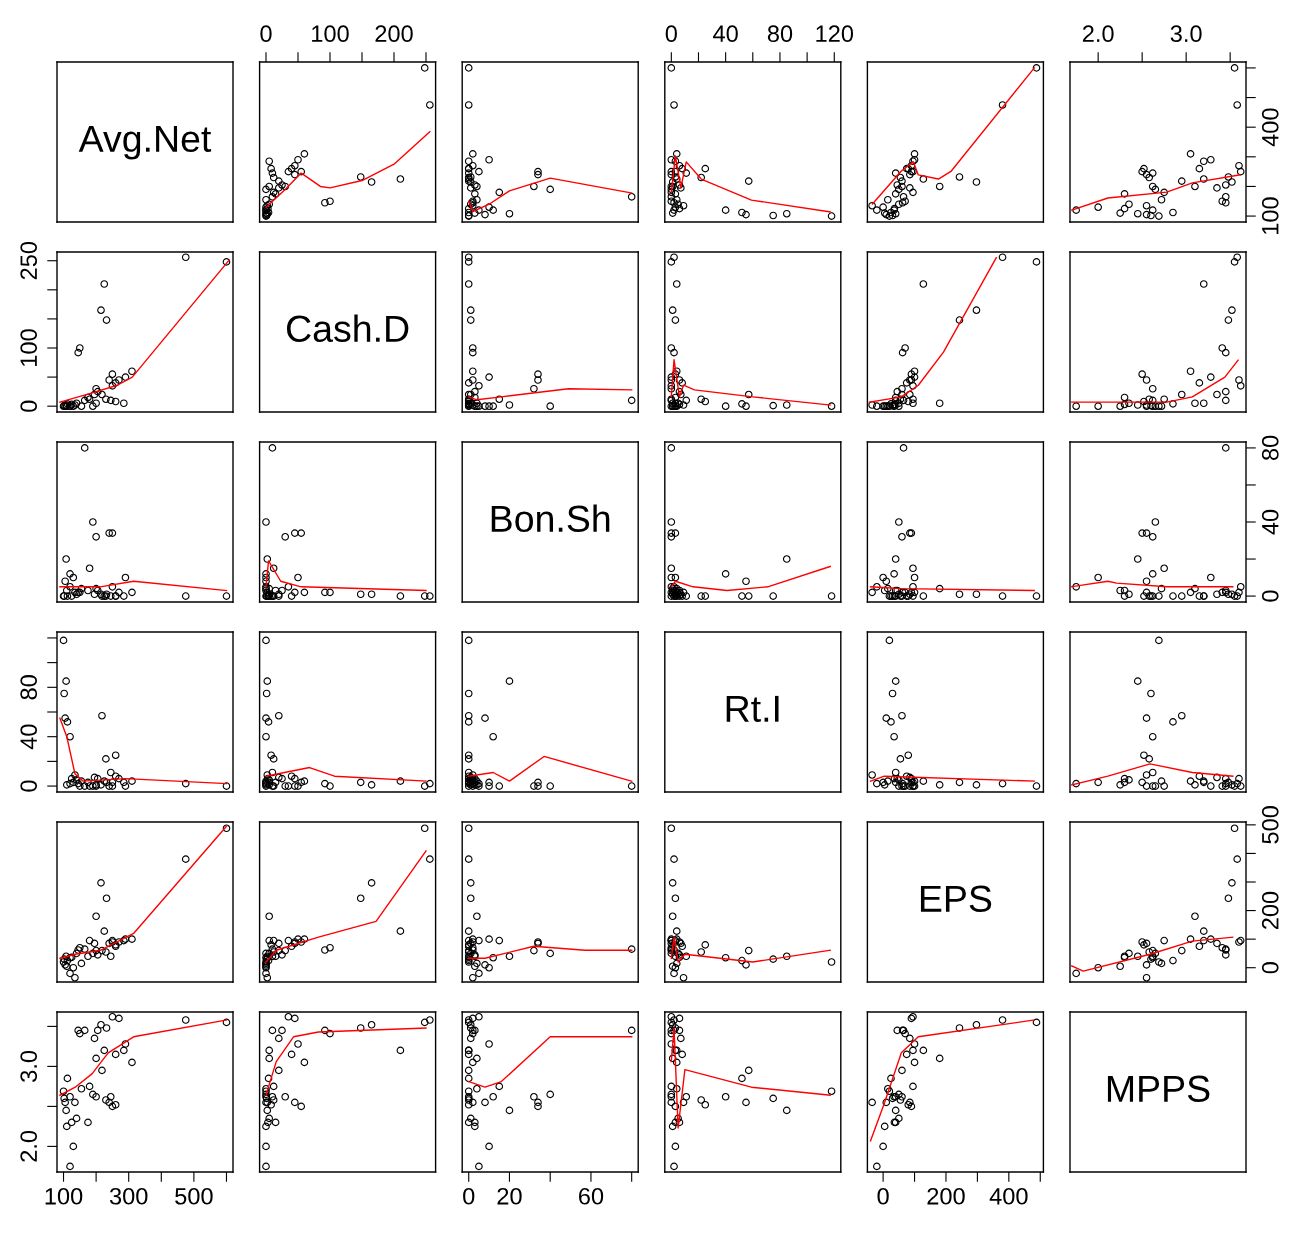 The image size is (1314, 1236). I want to click on text: MPPS, so click(1158, 1089).